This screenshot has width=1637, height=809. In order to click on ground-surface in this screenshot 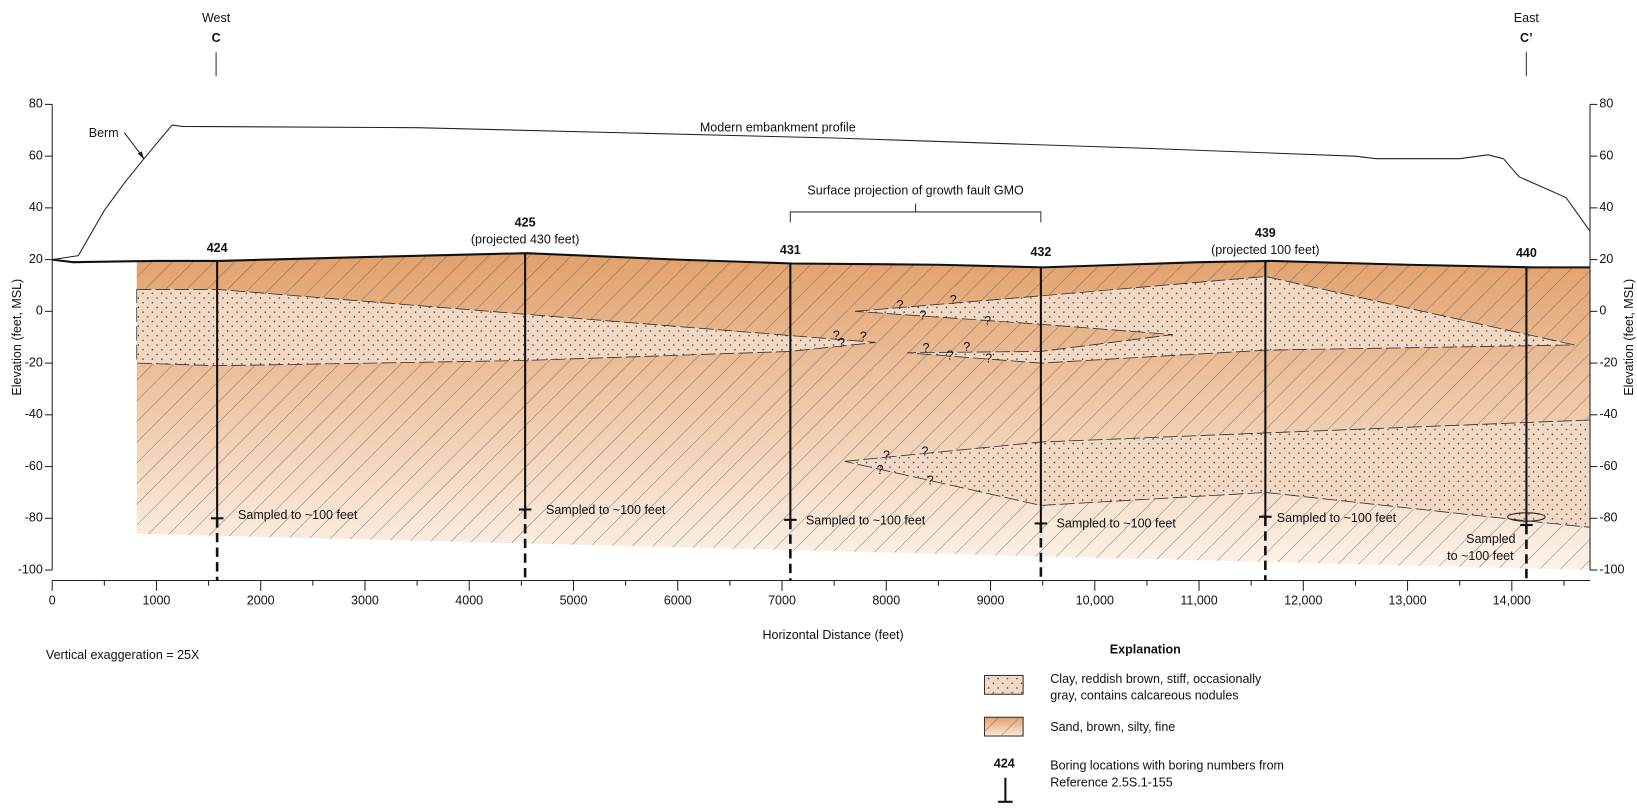, I will do `click(821, 260)`.